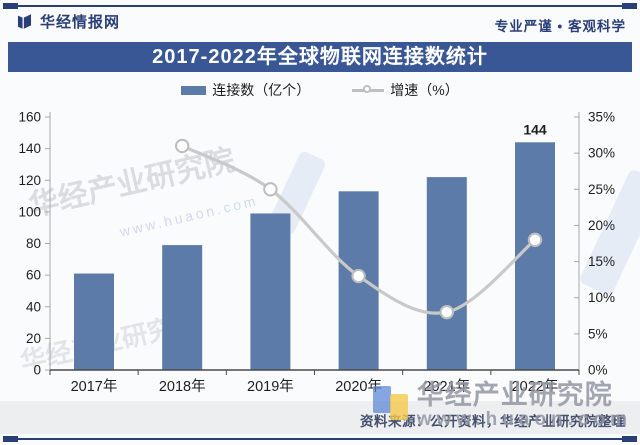  What do you see at coordinates (601, 261) in the screenshot?
I see `right-axis-tick-label: 15%` at bounding box center [601, 261].